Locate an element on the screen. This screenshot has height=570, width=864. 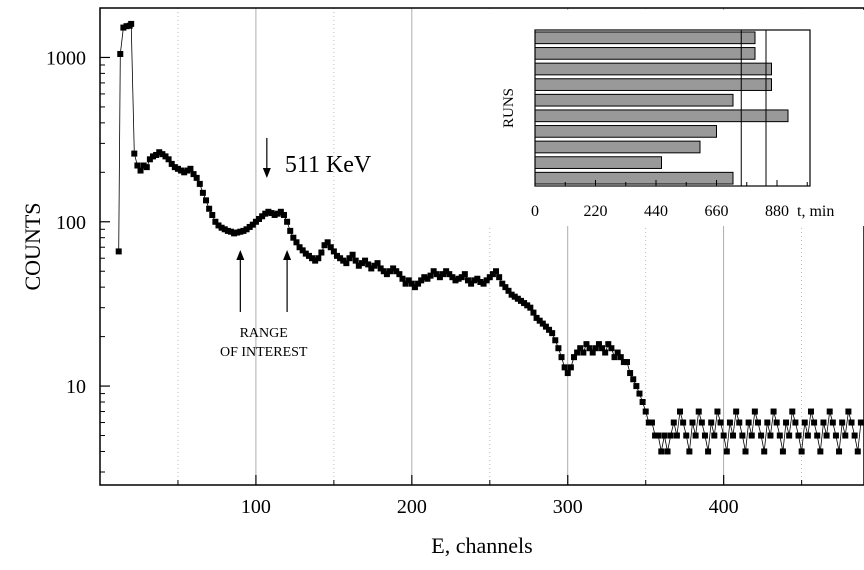
roi-arrow-left-head is located at coordinates (240, 255).